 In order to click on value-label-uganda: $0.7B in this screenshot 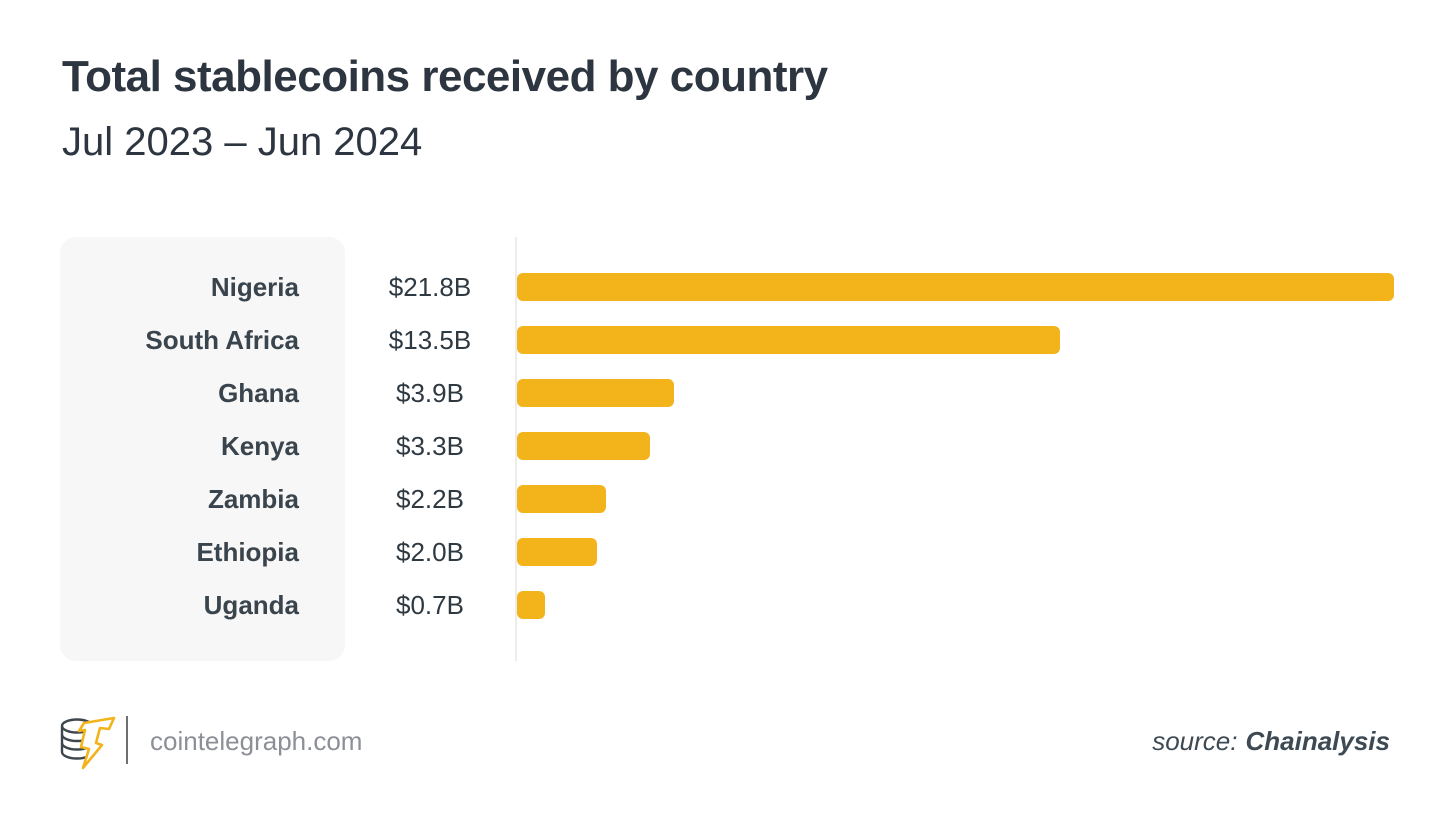, I will do `click(430, 605)`.